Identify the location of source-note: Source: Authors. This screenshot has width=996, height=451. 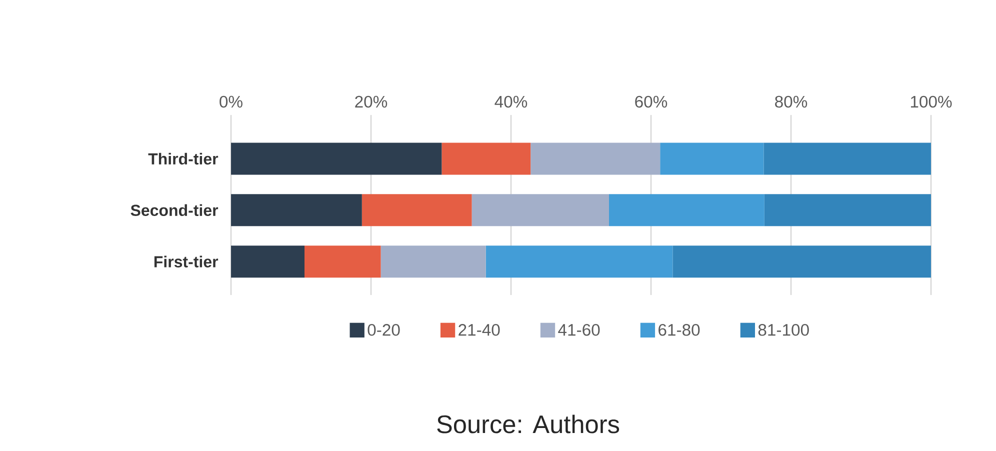
(528, 424).